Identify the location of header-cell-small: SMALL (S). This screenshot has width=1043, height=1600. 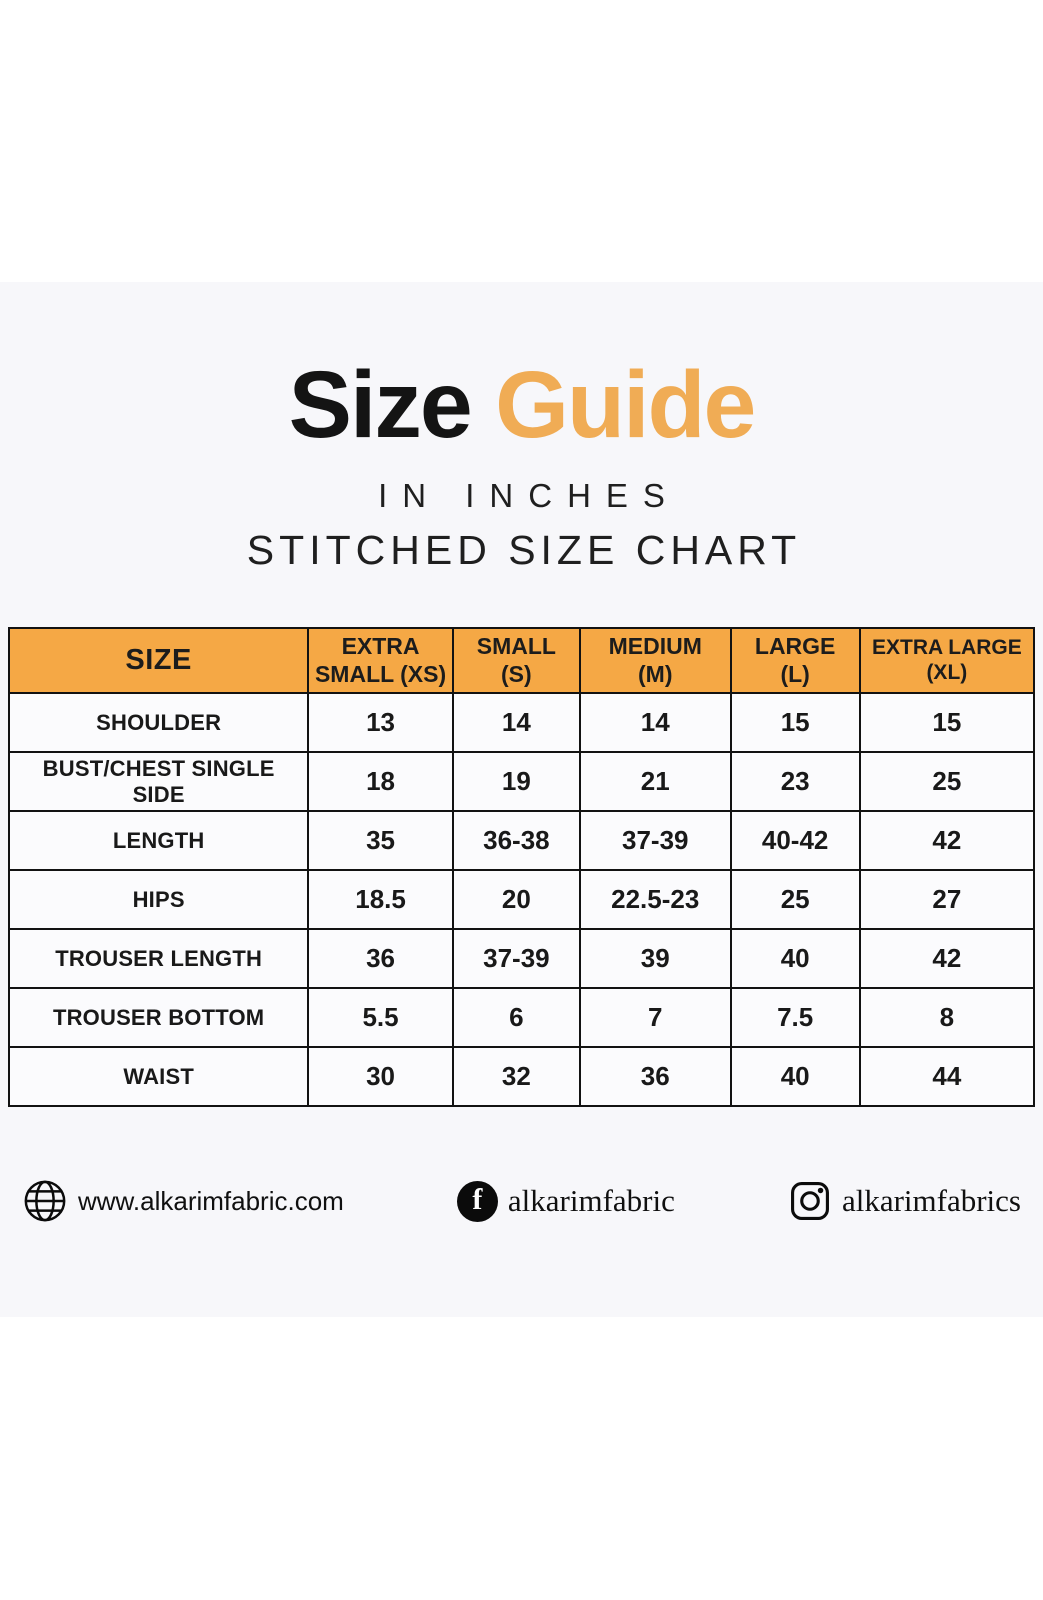
(516, 660).